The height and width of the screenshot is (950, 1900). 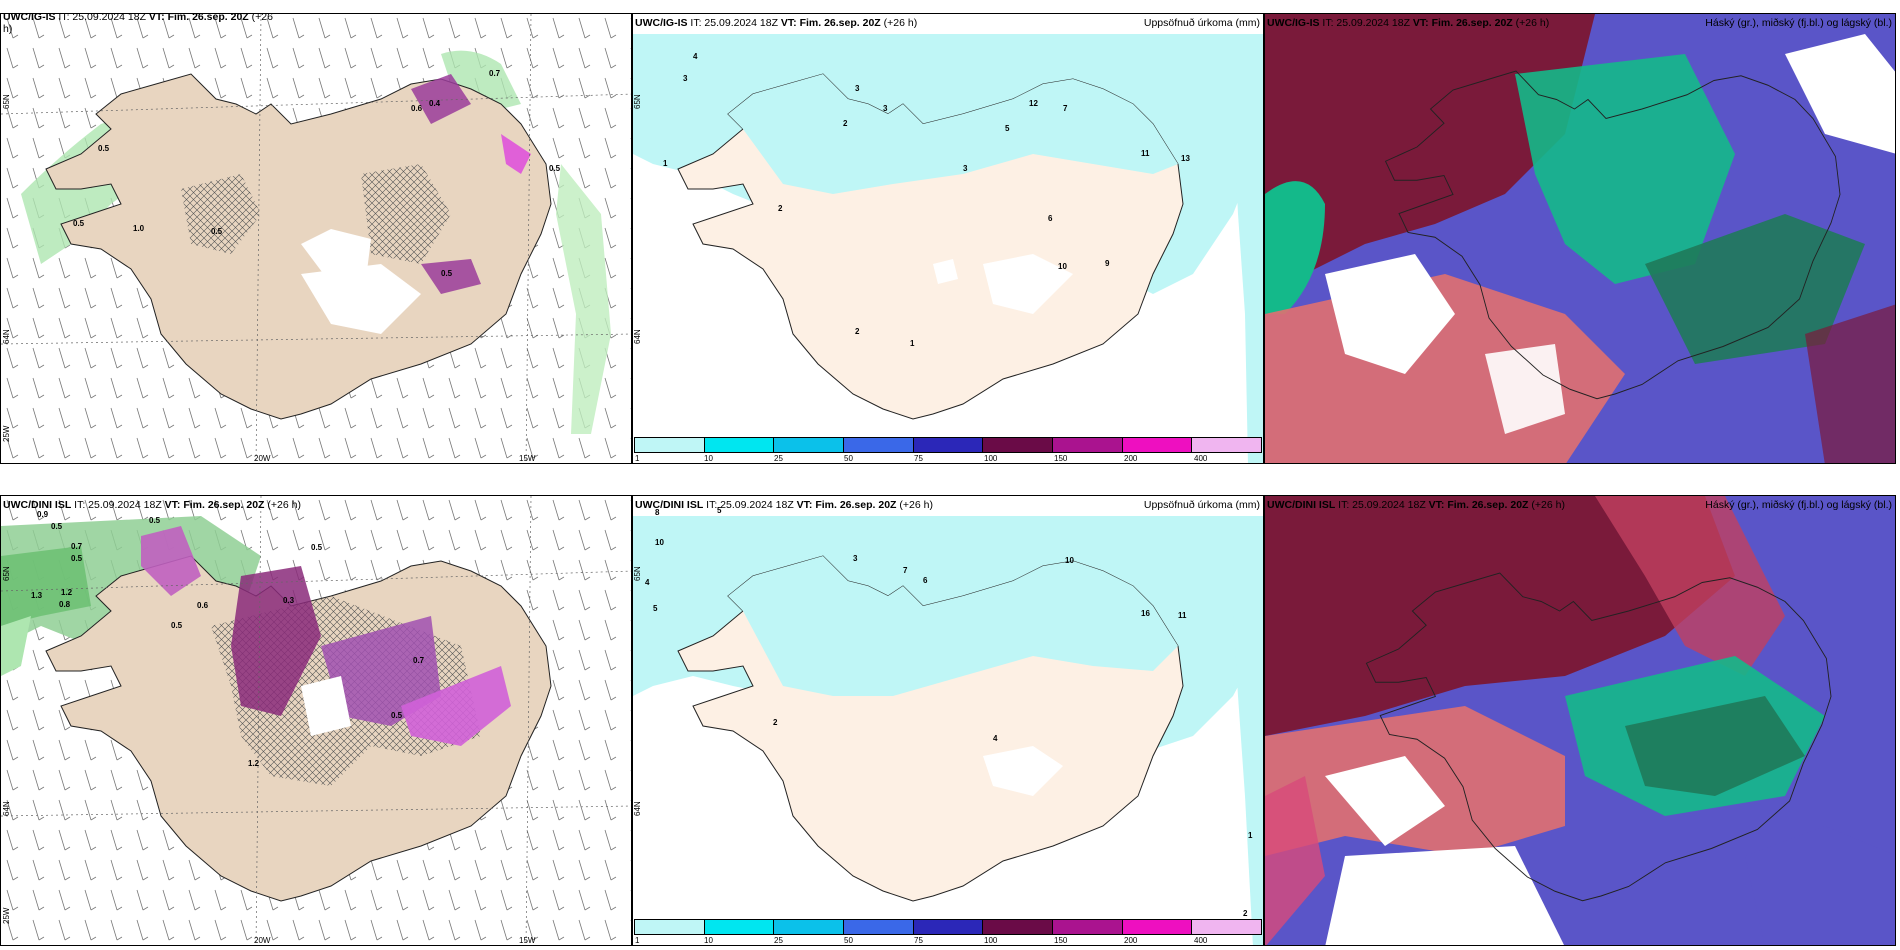 I want to click on value-label: 0.6, so click(x=417, y=108).